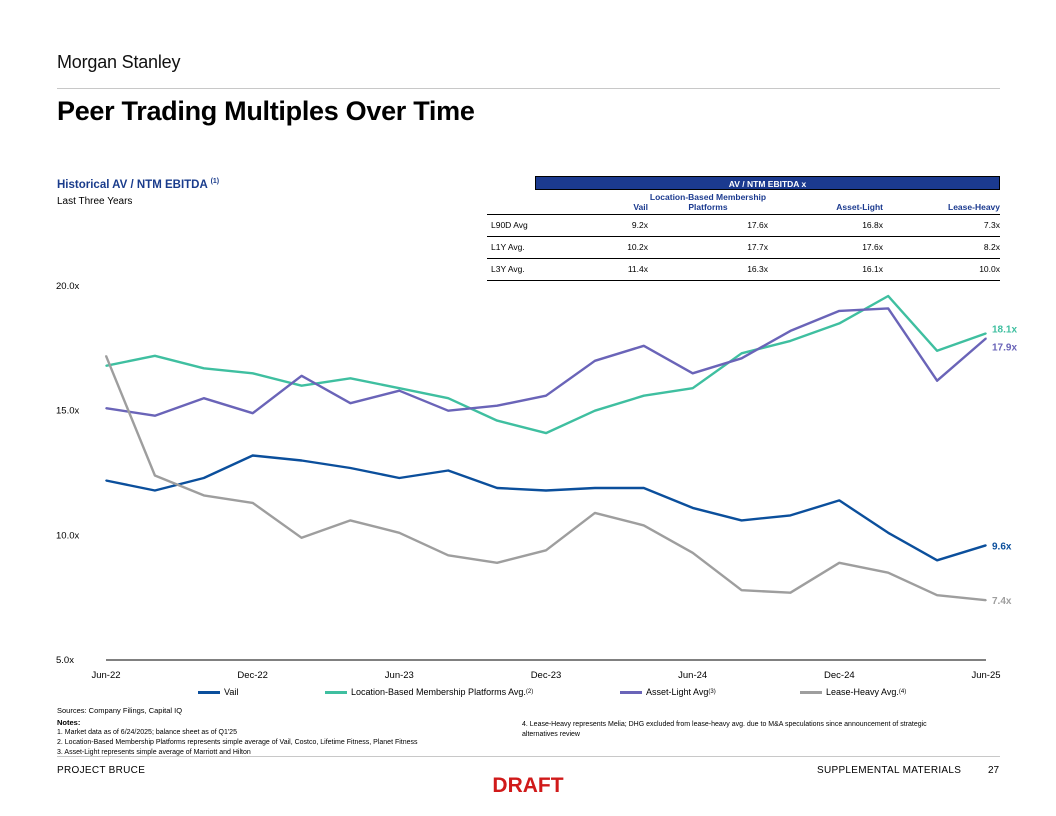  Describe the element at coordinates (67, 411) in the screenshot. I see `y-tick-label: 15.0x` at that location.